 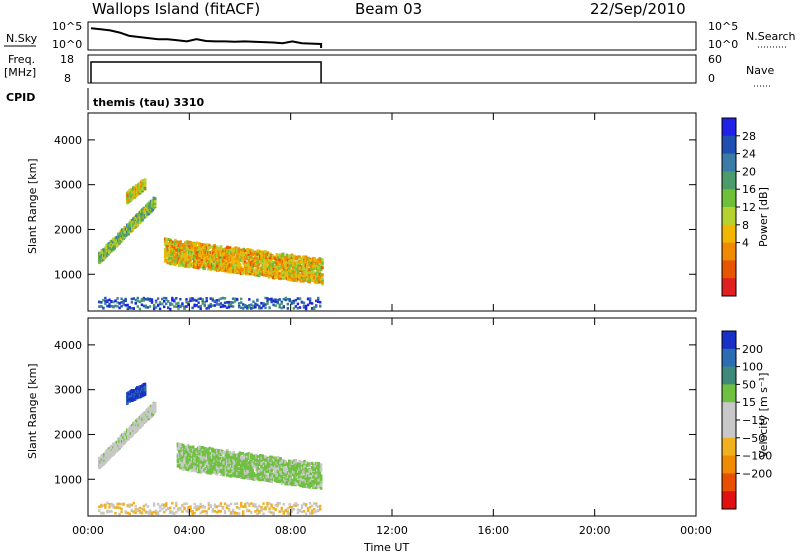 What do you see at coordinates (723, 26) in the screenshot?
I see `nsky-right-tick-top: 10^5` at bounding box center [723, 26].